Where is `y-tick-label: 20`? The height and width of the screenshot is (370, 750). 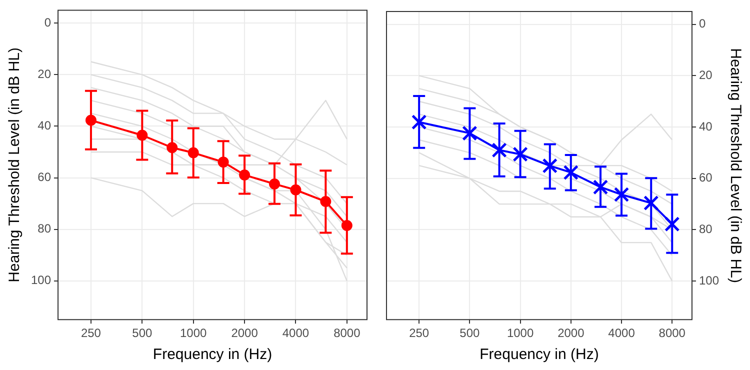
y-tick-label: 20 is located at coordinates (45, 73).